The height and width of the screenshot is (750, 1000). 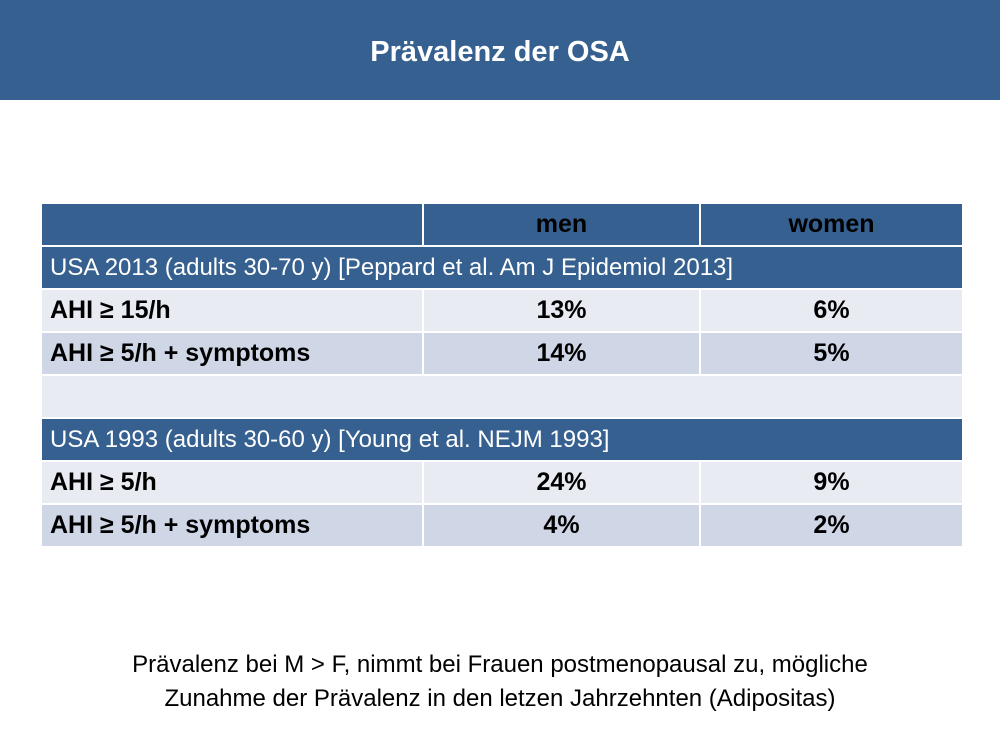 What do you see at coordinates (561, 525) in the screenshot?
I see `men-value: 4%` at bounding box center [561, 525].